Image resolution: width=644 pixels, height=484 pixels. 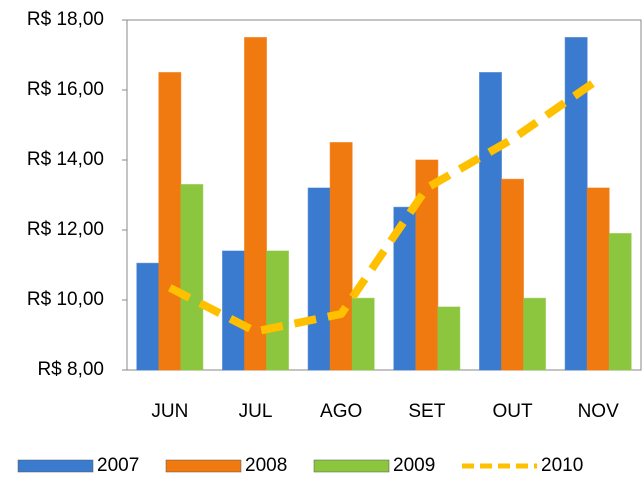 I want to click on y-tick-label: R$ 18,00, so click(x=65, y=19).